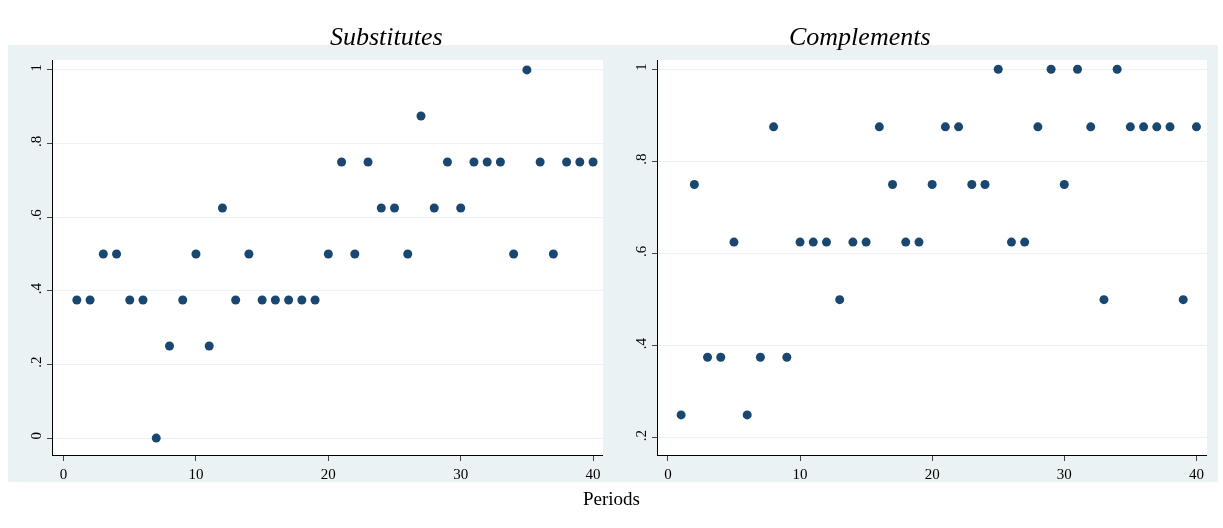  What do you see at coordinates (611, 498) in the screenshot?
I see `x-axis-title: Periods` at bounding box center [611, 498].